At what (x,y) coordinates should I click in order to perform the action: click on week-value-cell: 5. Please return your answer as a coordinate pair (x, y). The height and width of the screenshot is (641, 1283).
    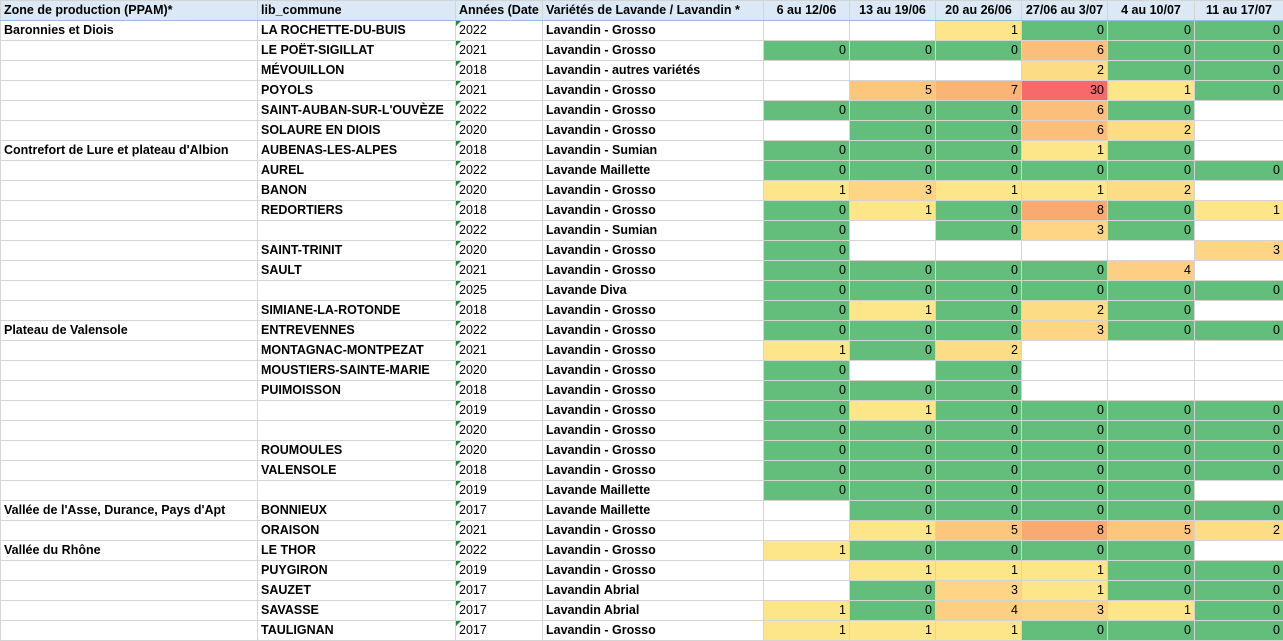
    Looking at the image, I should click on (979, 531).